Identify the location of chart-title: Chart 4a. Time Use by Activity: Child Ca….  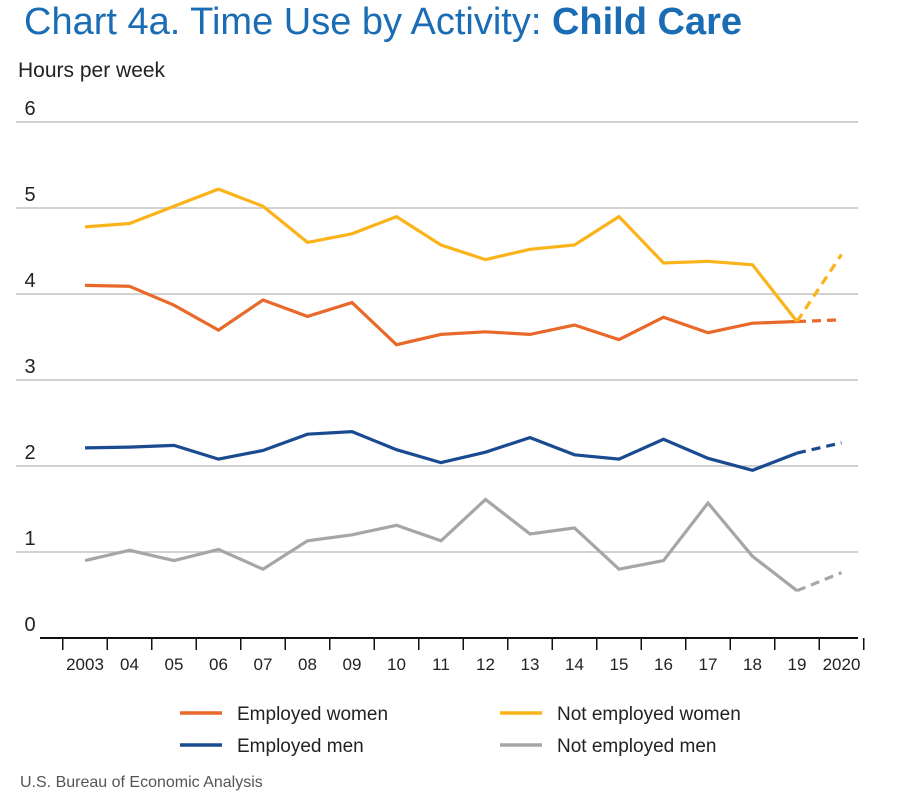
(383, 22).